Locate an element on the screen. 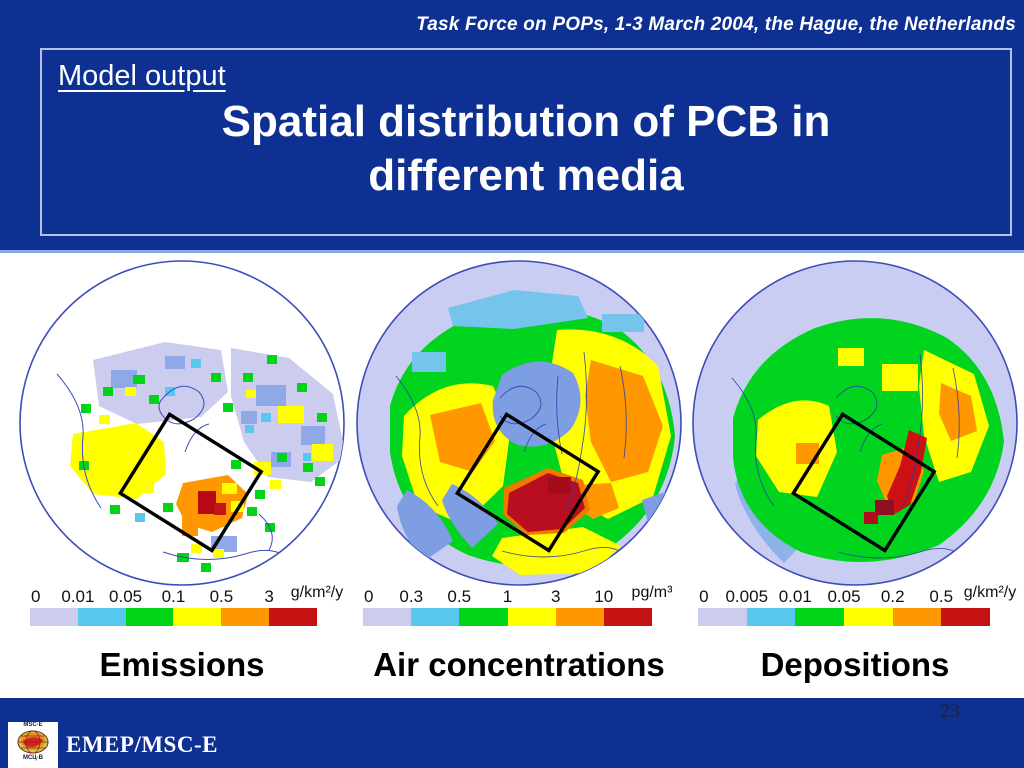 This screenshot has height=768, width=1024. air-concentration-field is located at coordinates (532, 432).